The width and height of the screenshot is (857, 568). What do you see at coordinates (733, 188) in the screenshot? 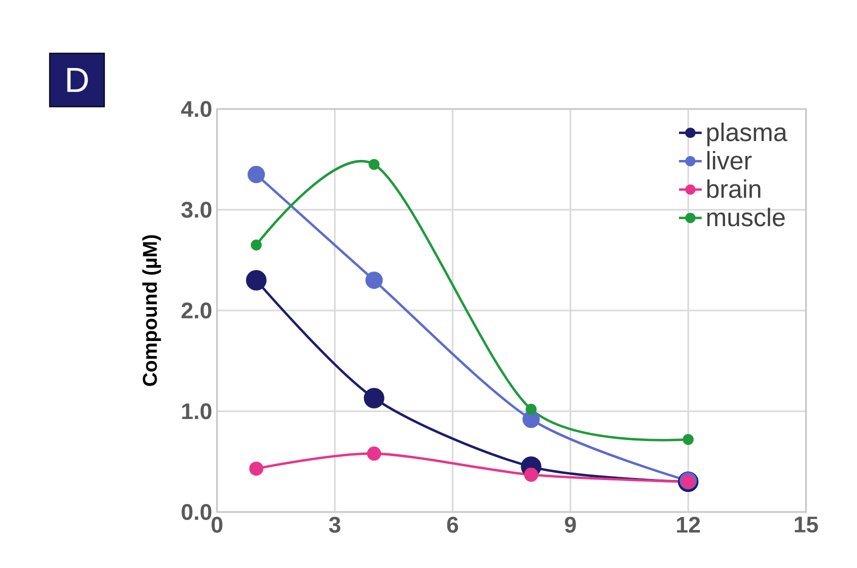
I see `legend-label: brain` at bounding box center [733, 188].